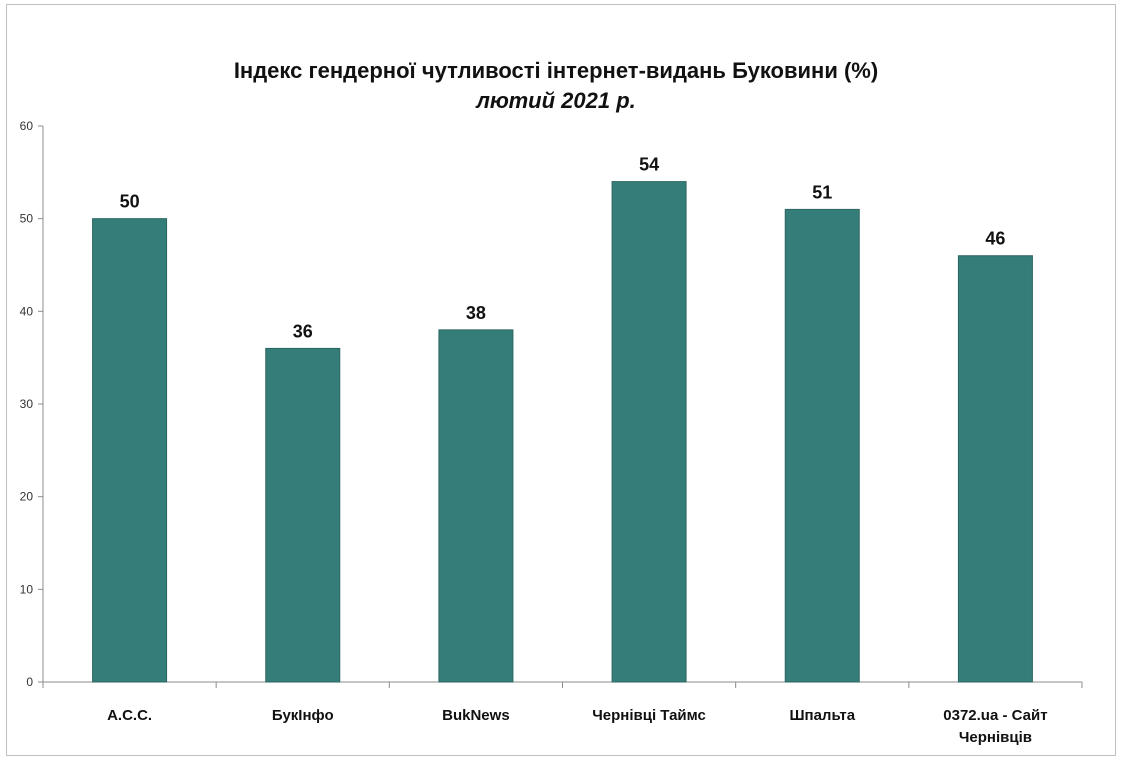 The image size is (1123, 762). Describe the element at coordinates (995, 715) in the screenshot. I see `x-tick-label: 0372.ua - Сайт` at that location.